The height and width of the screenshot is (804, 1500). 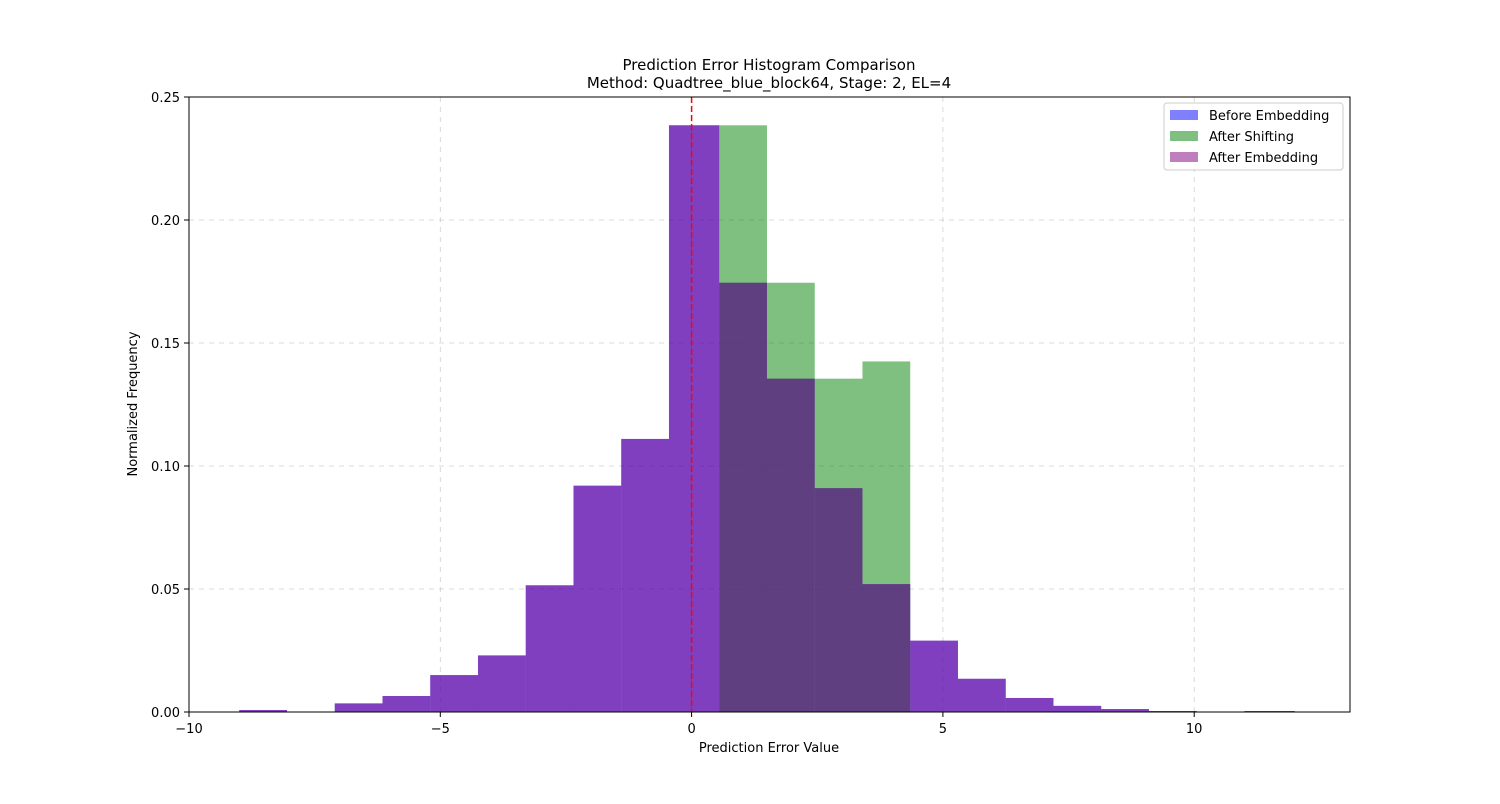 I want to click on legend-label: After Shifting, so click(x=1251, y=137).